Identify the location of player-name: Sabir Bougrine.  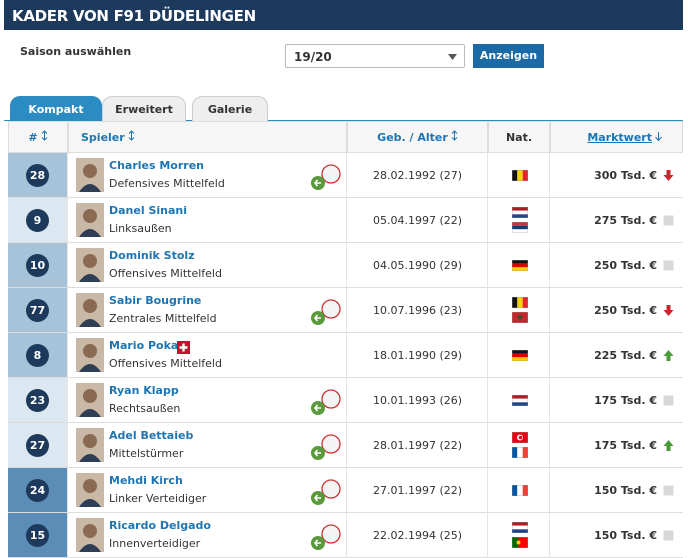
(155, 300).